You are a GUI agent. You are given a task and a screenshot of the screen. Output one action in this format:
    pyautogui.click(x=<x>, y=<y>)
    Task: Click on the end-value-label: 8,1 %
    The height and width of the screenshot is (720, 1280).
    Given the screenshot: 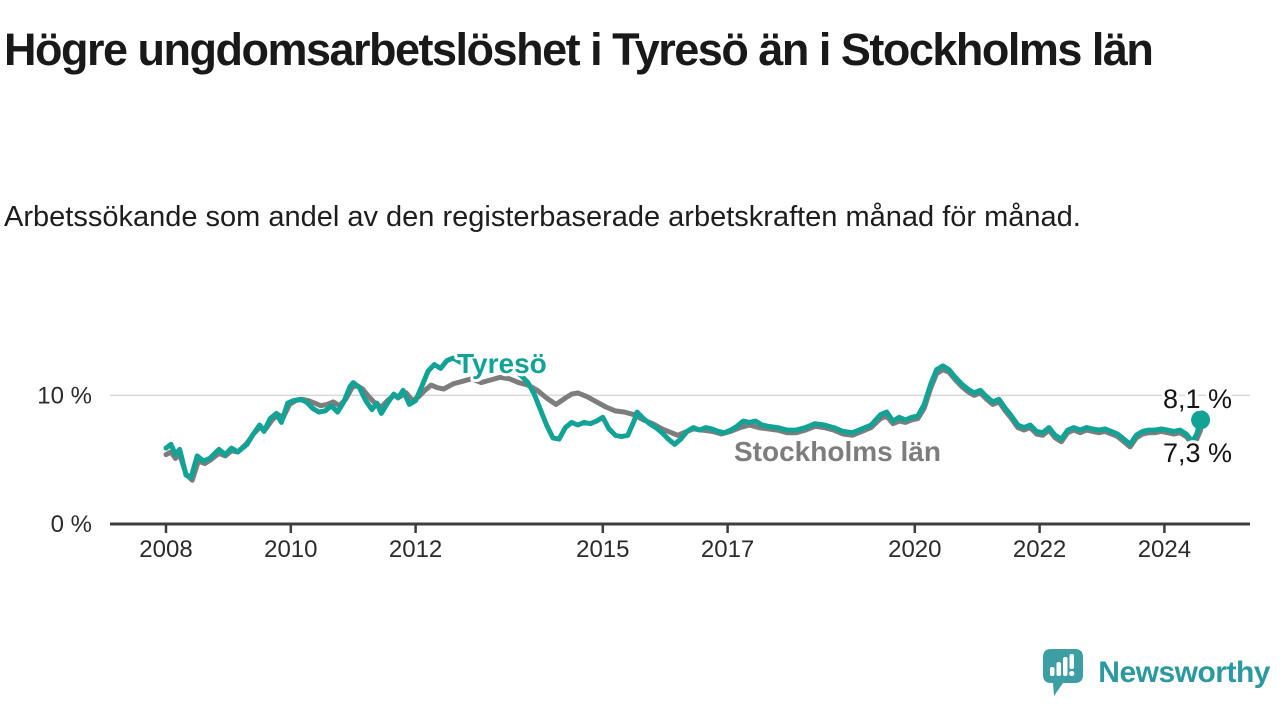 What is the action you would take?
    pyautogui.click(x=1197, y=399)
    